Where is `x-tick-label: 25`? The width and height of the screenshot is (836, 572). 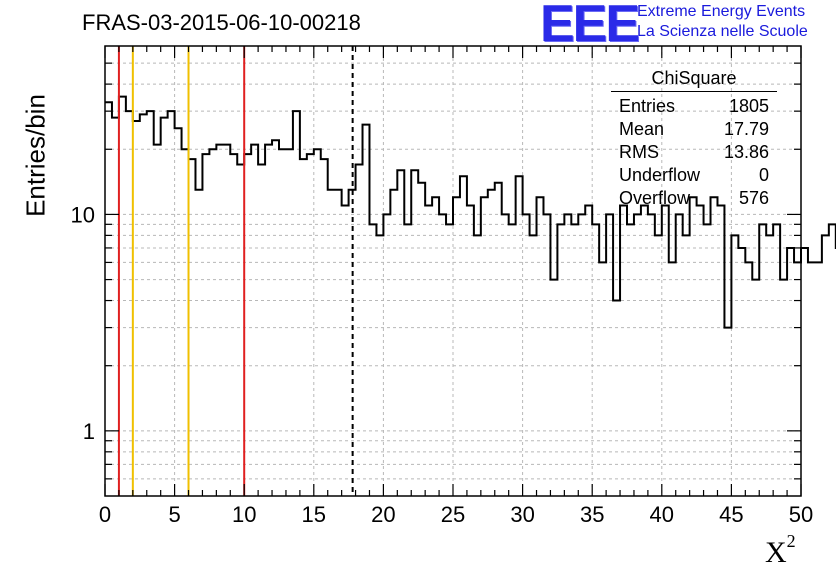 x-tick-label: 25 is located at coordinates (453, 514).